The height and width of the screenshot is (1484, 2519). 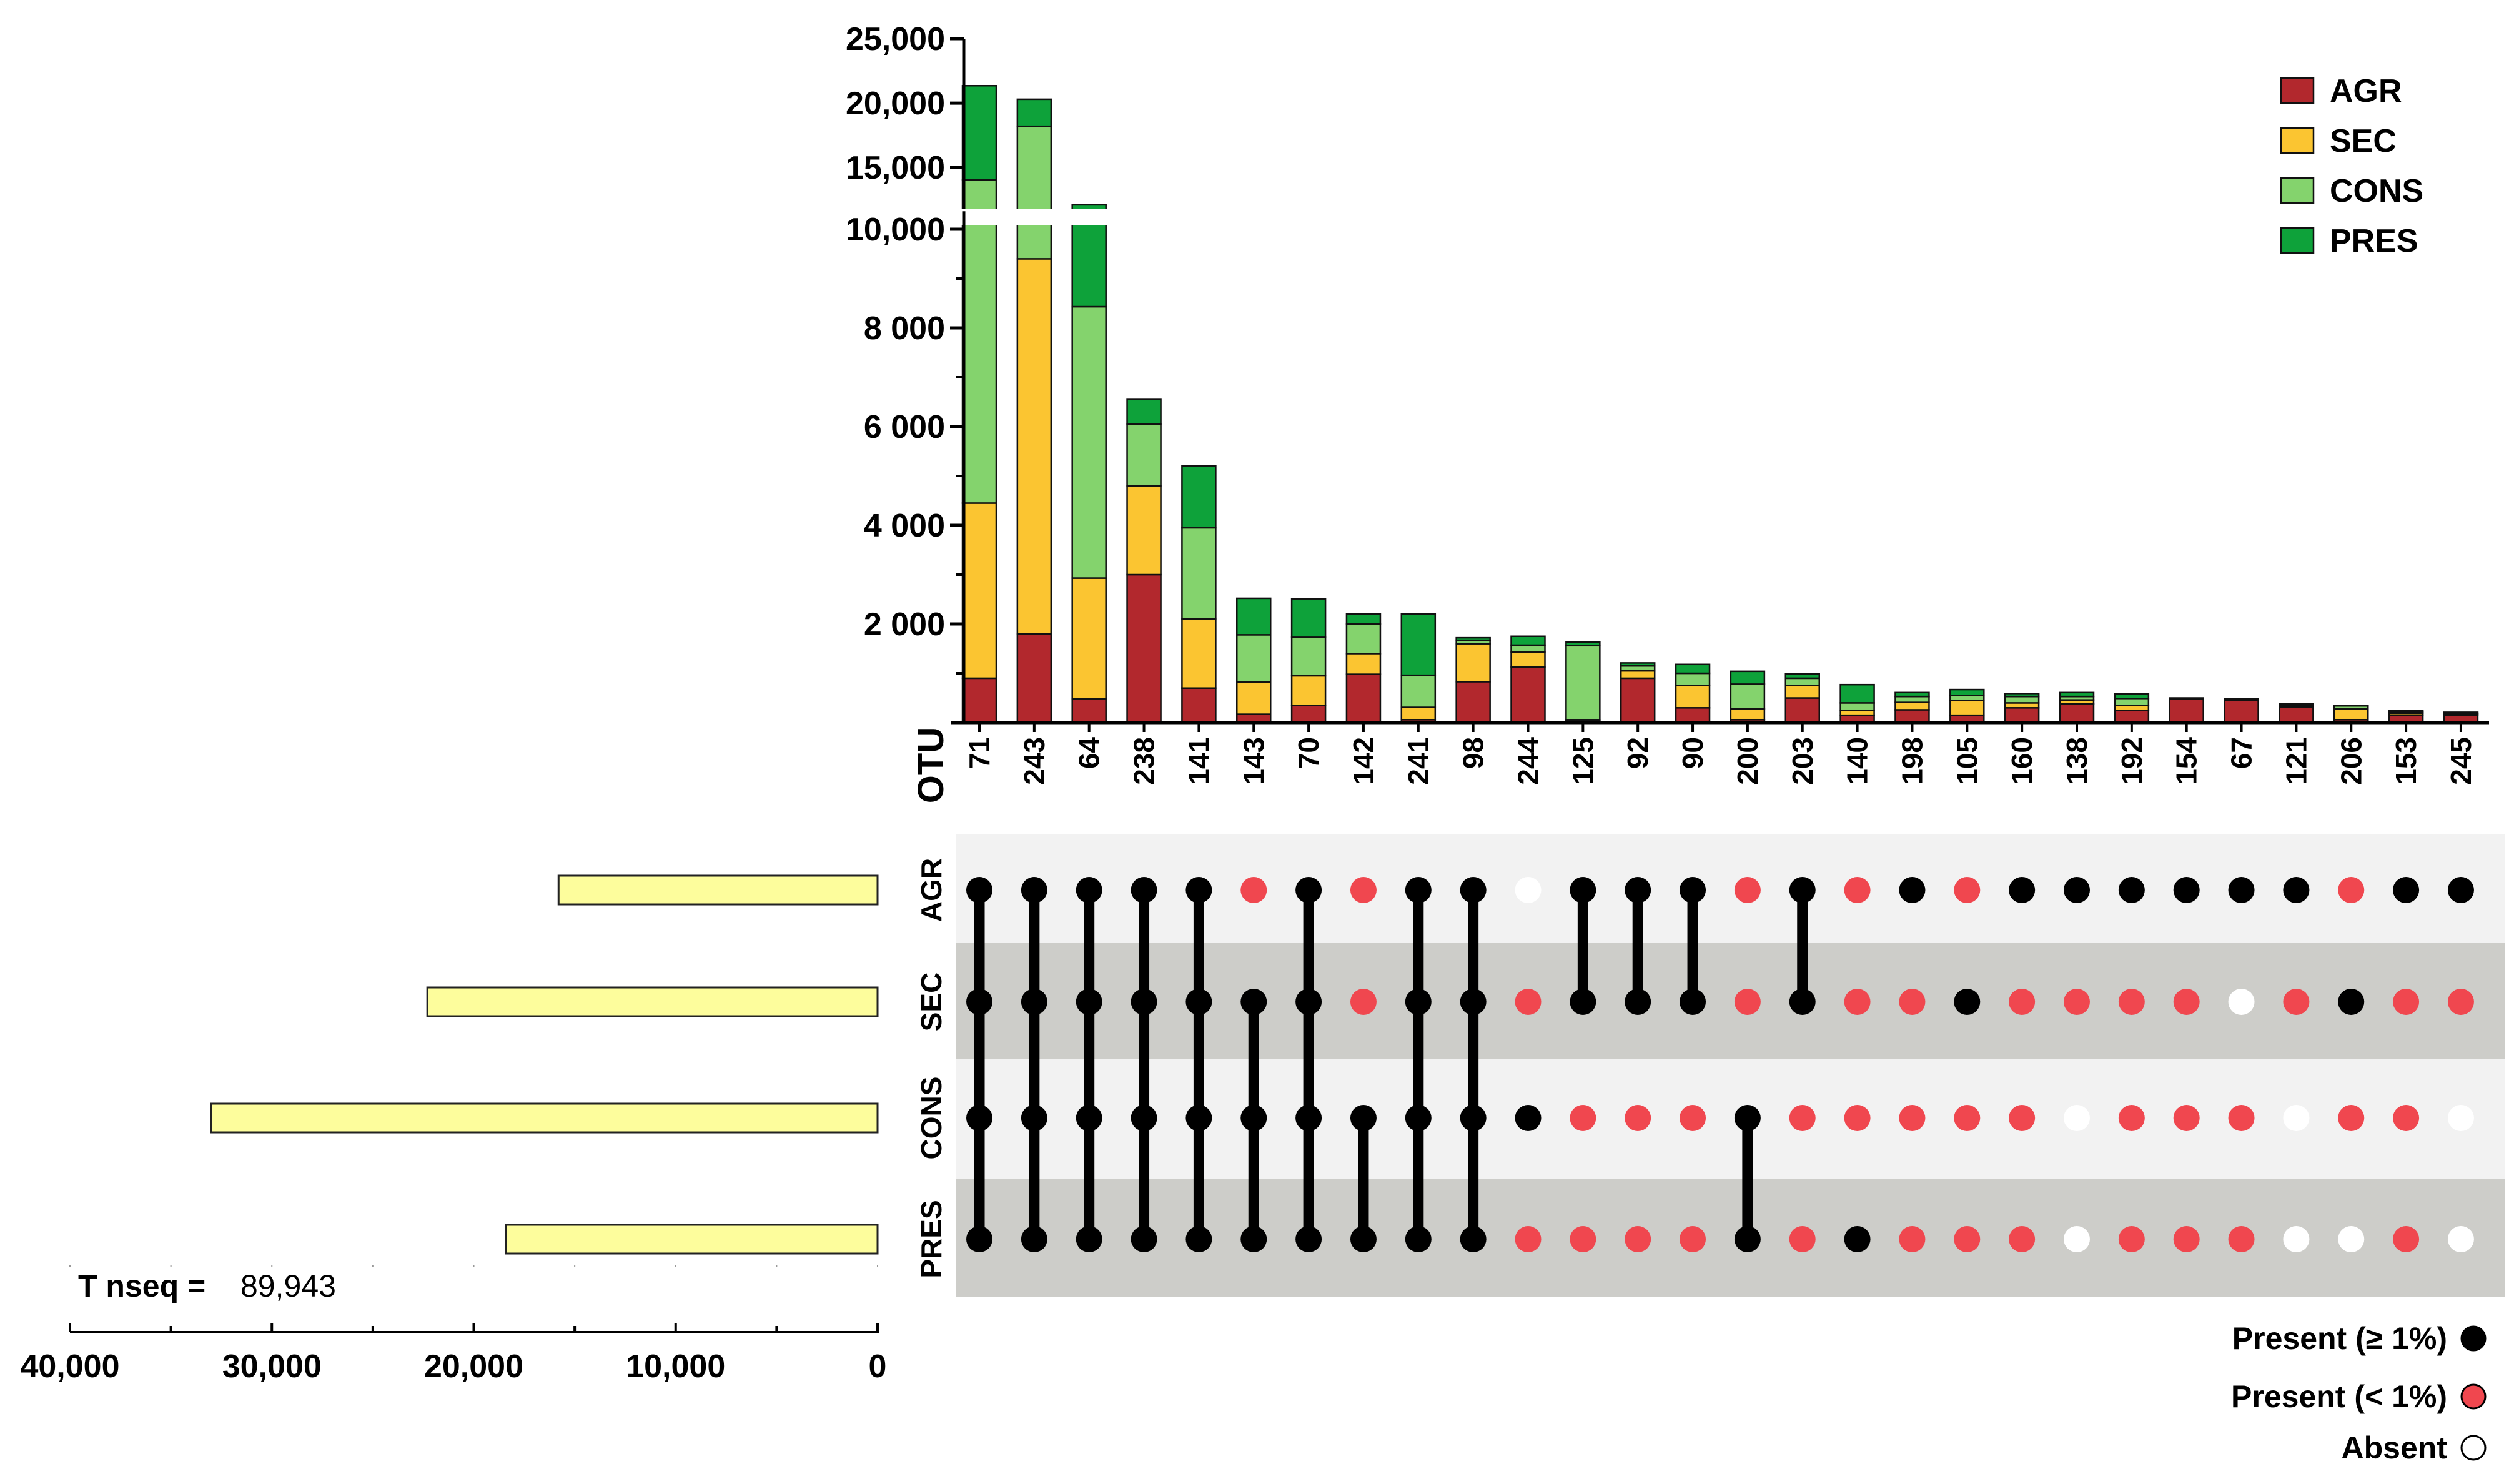 What do you see at coordinates (1418, 761) in the screenshot?
I see `x-tick-label: 241` at bounding box center [1418, 761].